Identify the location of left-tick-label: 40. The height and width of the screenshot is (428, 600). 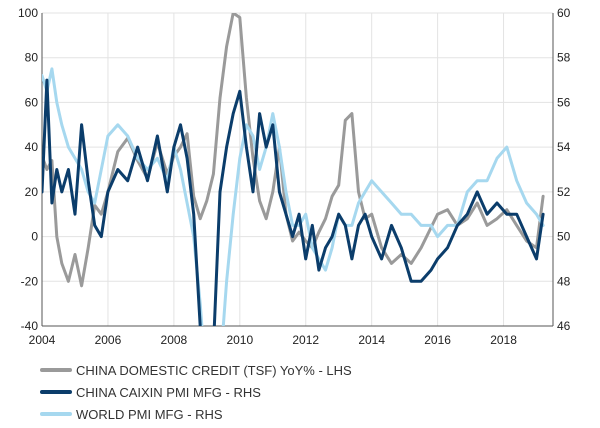
(32, 147).